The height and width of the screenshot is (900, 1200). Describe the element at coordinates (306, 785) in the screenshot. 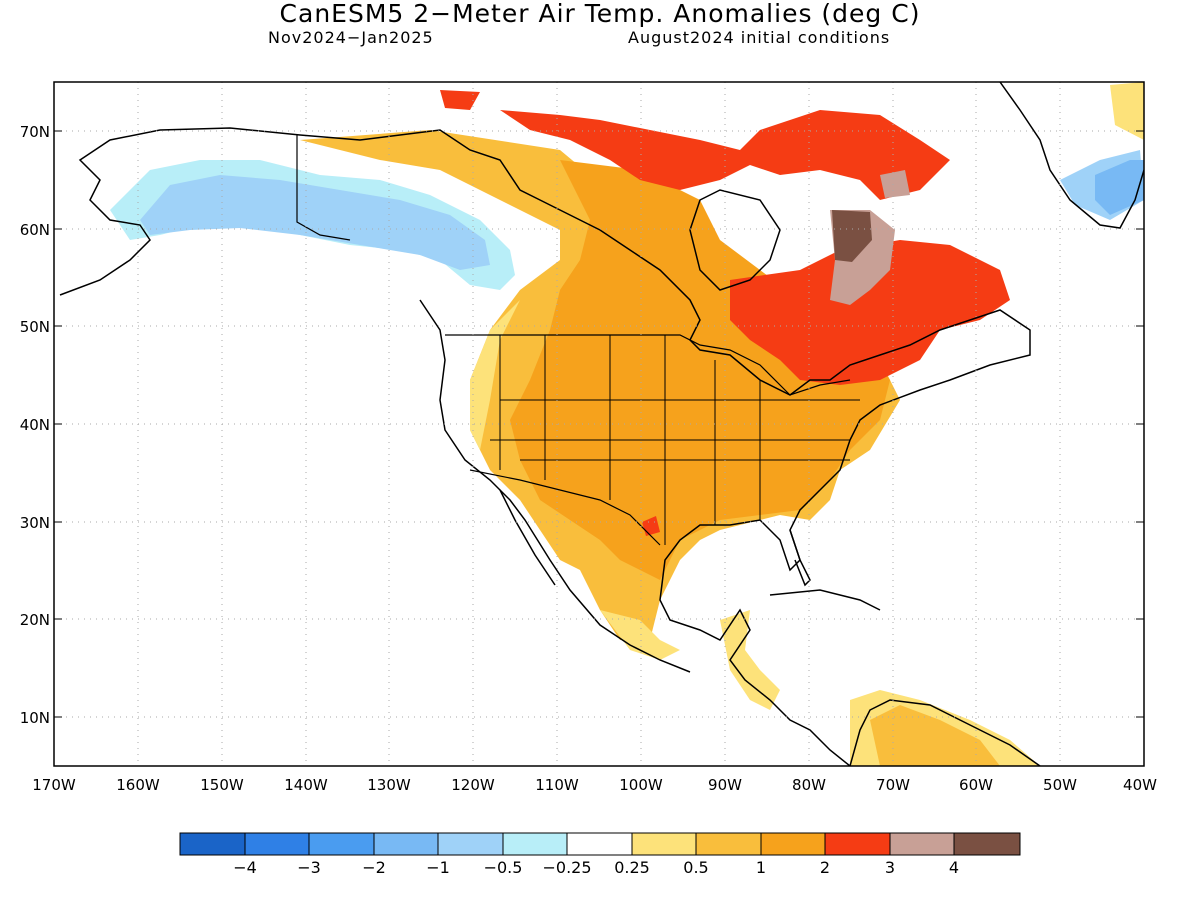

I see `lon-label: 140W` at that location.